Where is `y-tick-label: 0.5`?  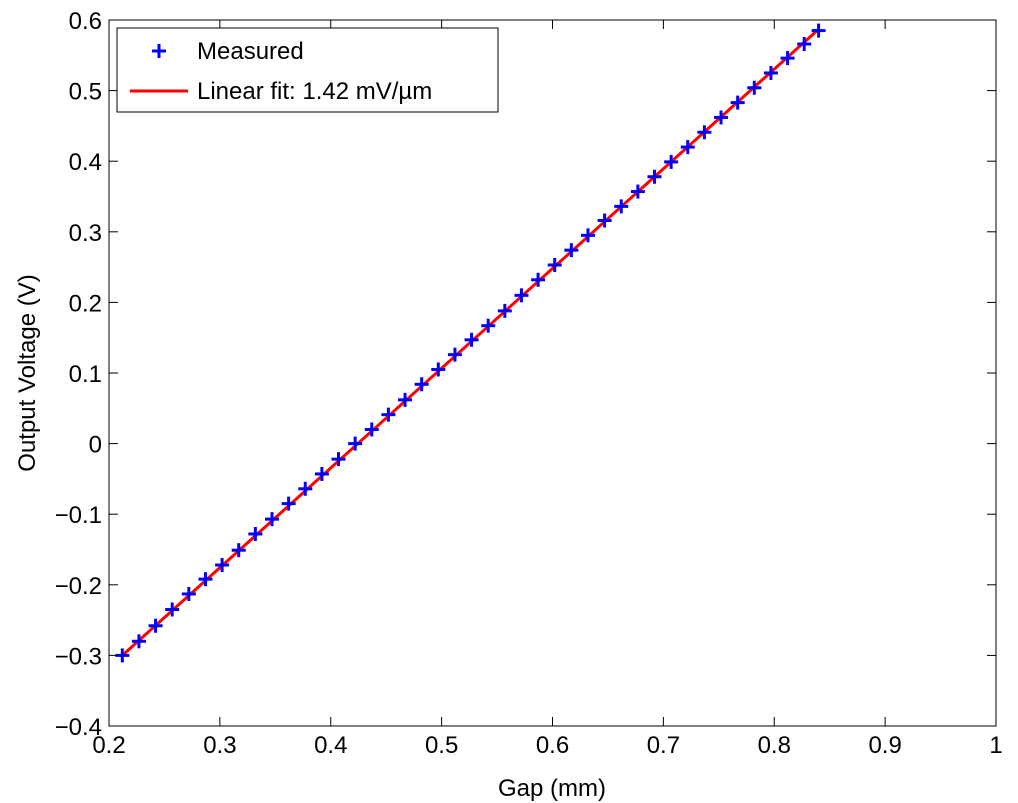
y-tick-label: 0.5 is located at coordinates (85, 92).